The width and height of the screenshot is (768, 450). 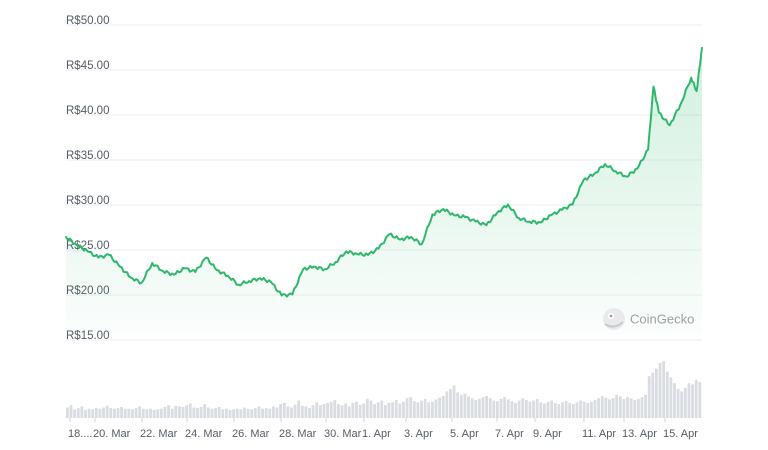 I want to click on x-tick-label: 7. Apr, so click(x=509, y=434).